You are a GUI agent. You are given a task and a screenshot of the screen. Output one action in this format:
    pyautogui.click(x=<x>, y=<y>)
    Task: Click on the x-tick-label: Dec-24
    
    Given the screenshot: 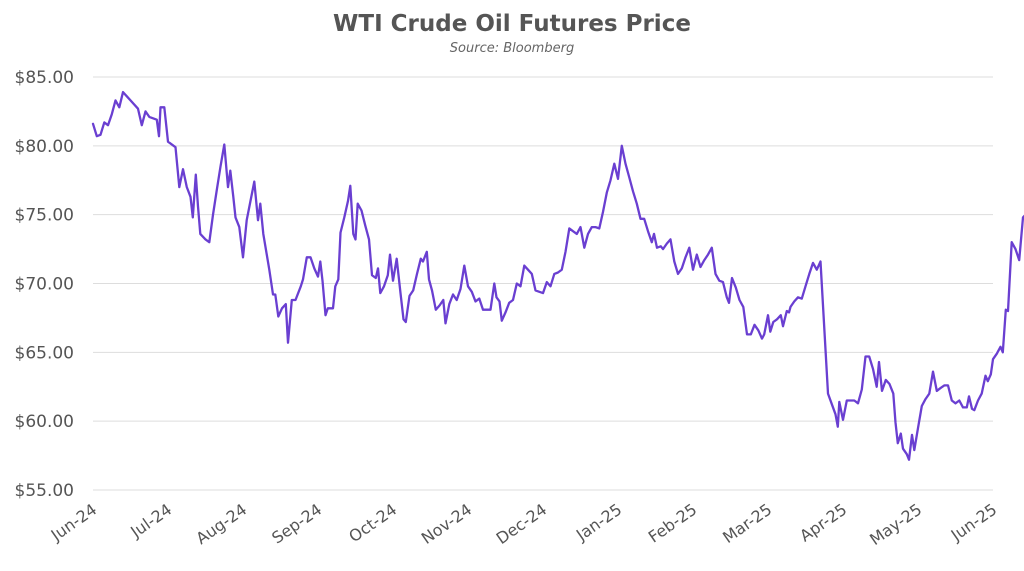 What is the action you would take?
    pyautogui.click(x=522, y=524)
    